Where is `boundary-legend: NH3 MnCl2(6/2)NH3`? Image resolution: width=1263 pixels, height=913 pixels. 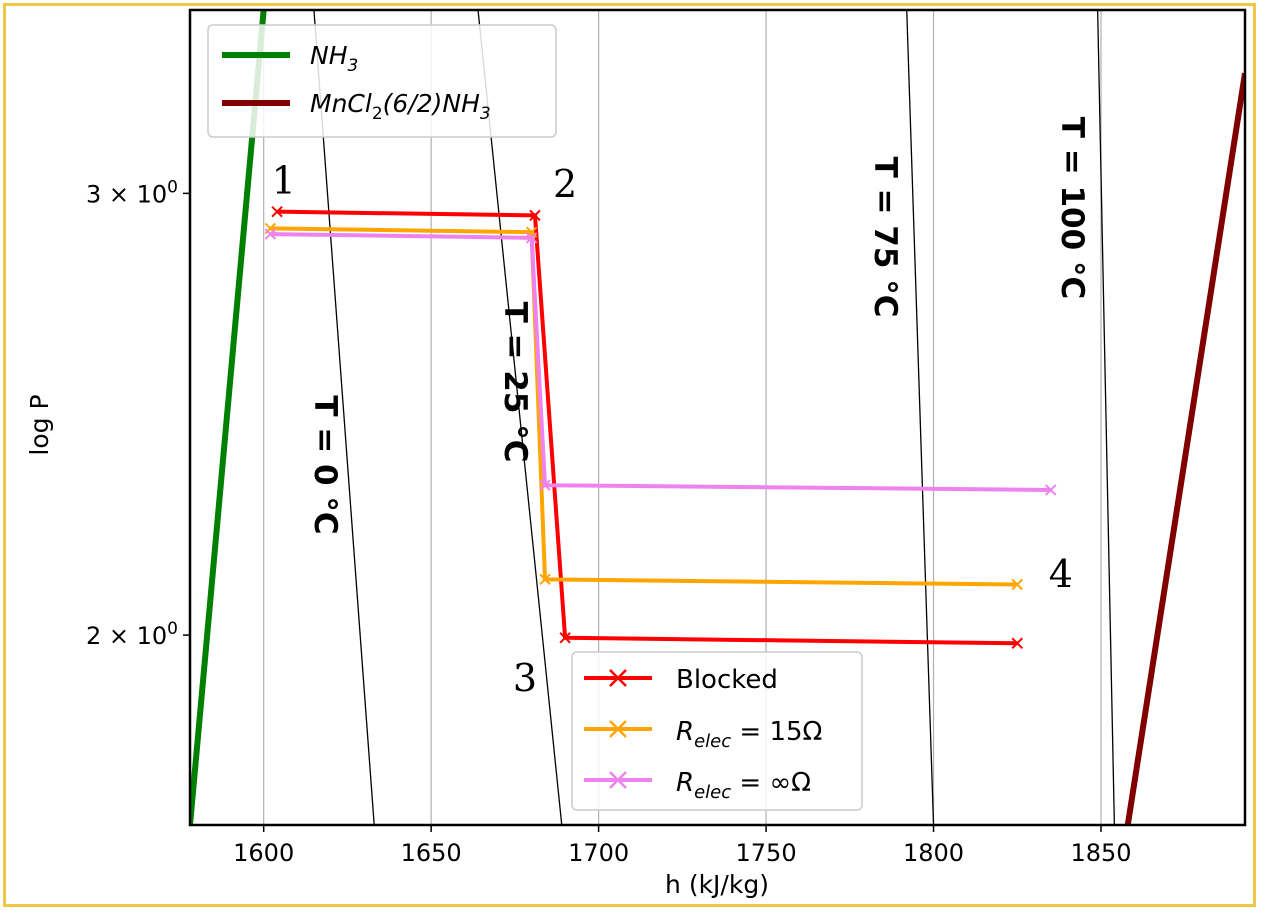
boundary-legend: NH3 MnCl2(6/2)NH3 is located at coordinates (382, 81).